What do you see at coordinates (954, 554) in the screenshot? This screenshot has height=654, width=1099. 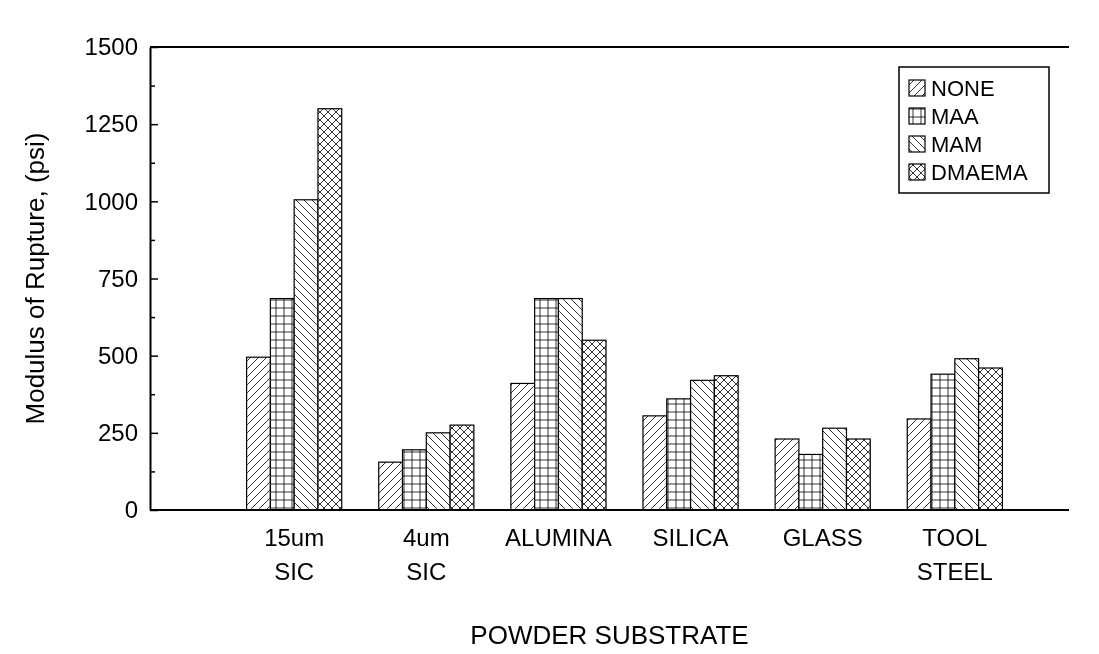 I see `x-tick-label: TOOL STEEL` at bounding box center [954, 554].